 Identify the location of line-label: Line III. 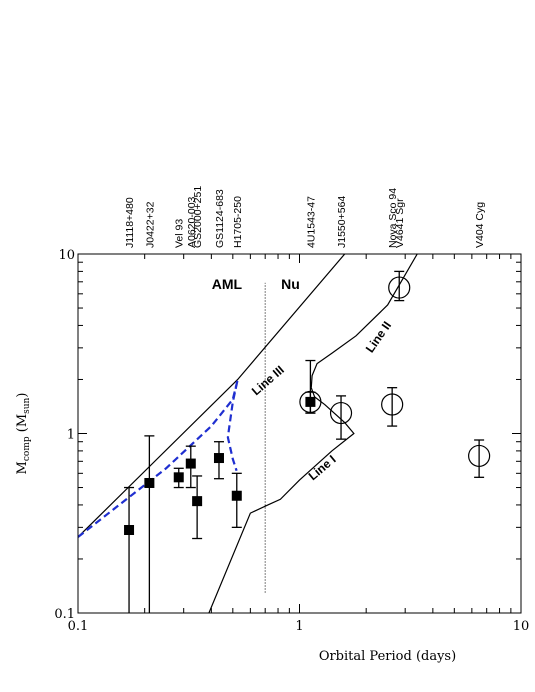
(268, 381).